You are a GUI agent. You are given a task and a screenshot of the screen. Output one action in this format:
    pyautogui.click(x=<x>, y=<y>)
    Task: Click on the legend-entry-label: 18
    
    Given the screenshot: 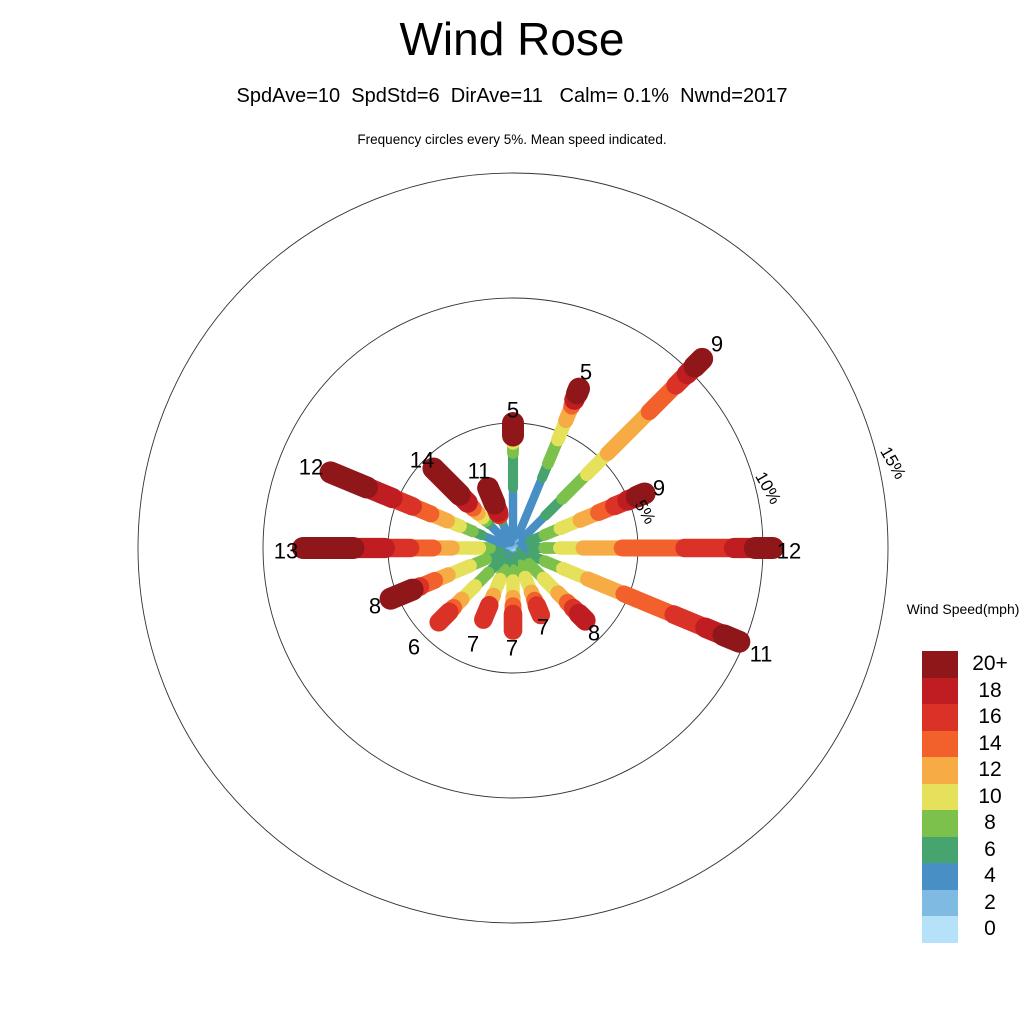 What is the action you would take?
    pyautogui.click(x=990, y=690)
    